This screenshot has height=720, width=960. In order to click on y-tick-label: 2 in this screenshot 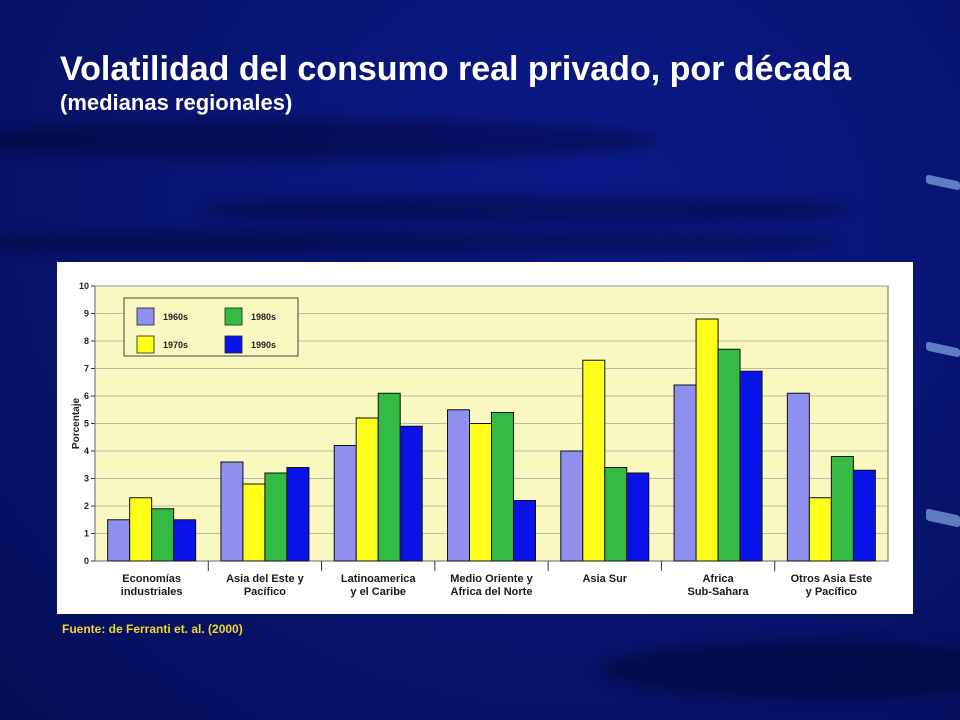, I will do `click(86, 506)`.